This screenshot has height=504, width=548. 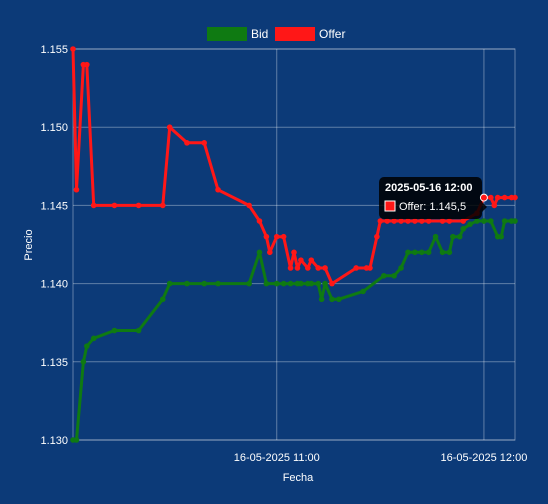 What do you see at coordinates (54, 285) in the screenshot?
I see `y-tick-label: 1.140` at bounding box center [54, 285].